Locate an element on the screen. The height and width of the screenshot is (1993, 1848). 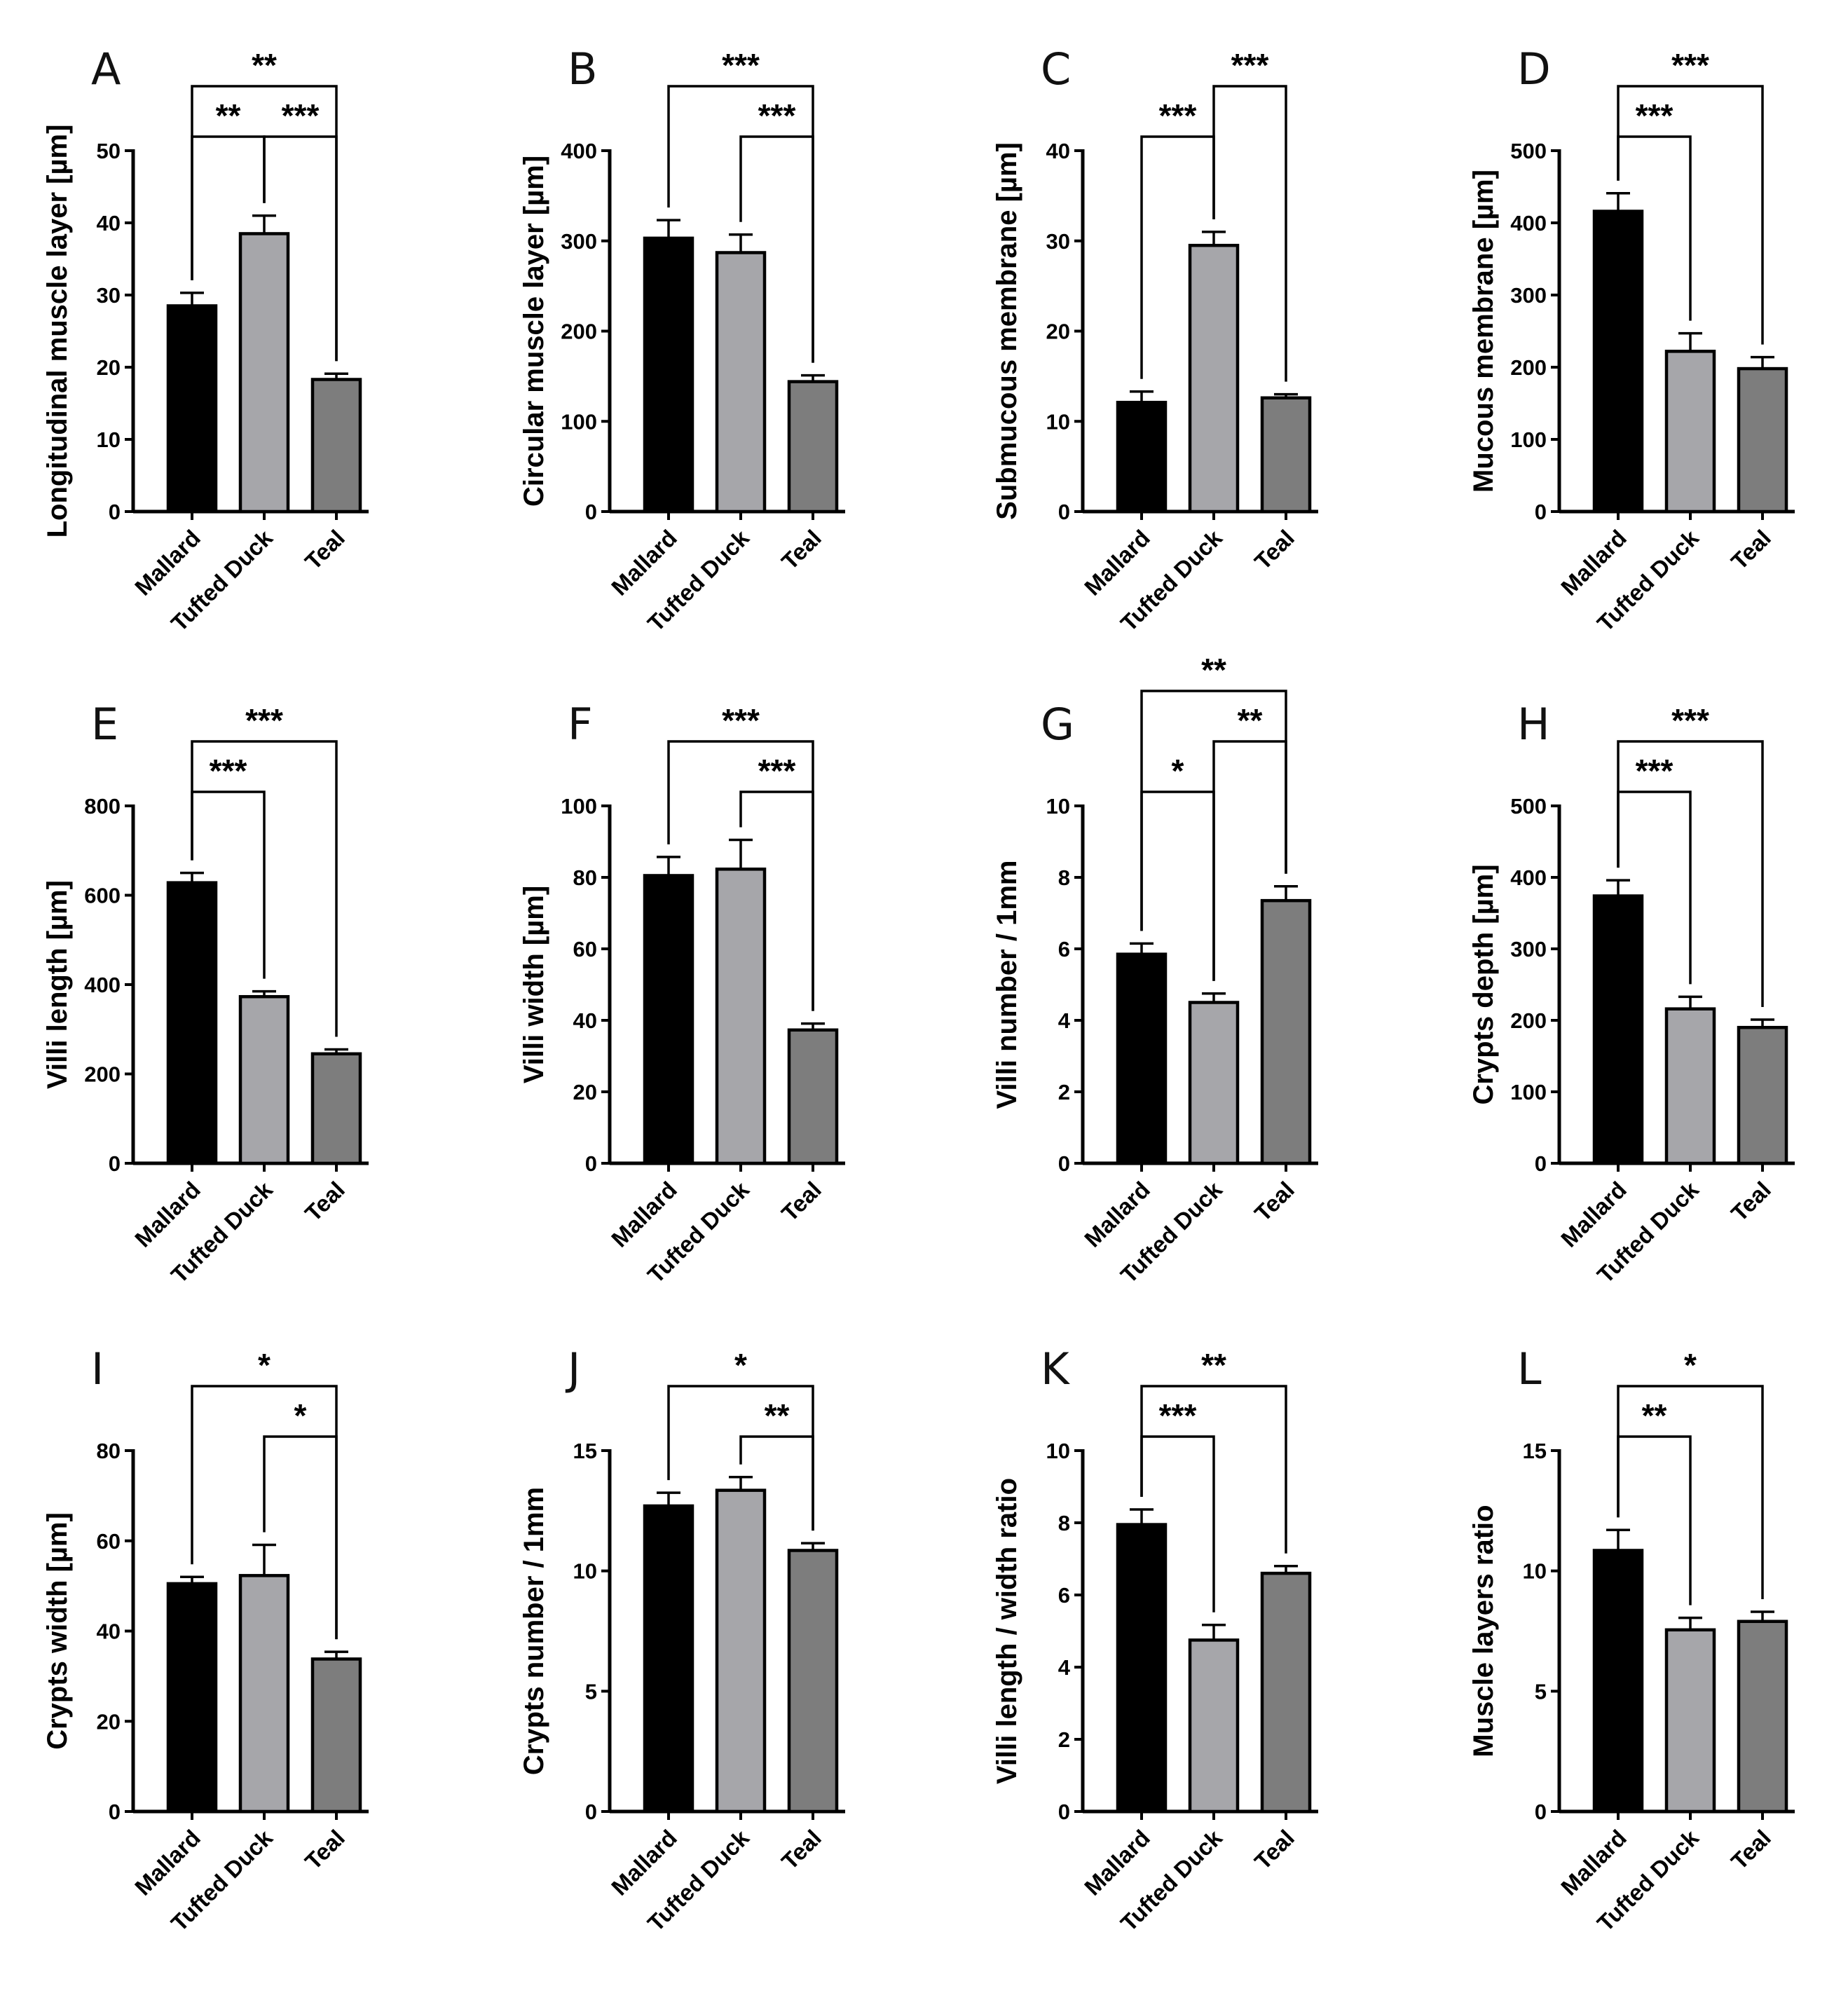
panel-letter: B is located at coordinates (583, 69).